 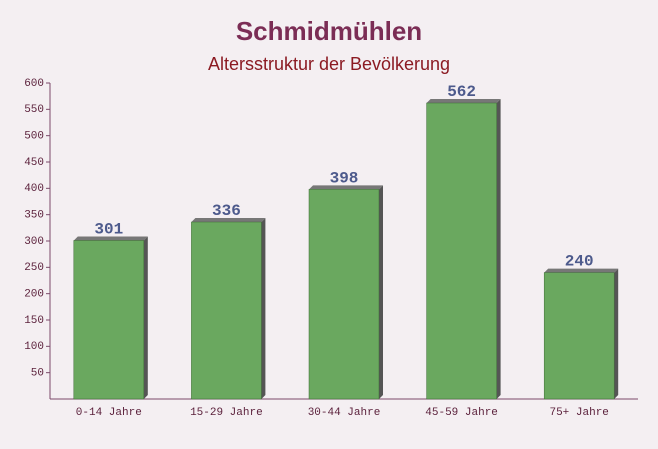 I want to click on y-tick-label: 550, so click(x=34, y=110).